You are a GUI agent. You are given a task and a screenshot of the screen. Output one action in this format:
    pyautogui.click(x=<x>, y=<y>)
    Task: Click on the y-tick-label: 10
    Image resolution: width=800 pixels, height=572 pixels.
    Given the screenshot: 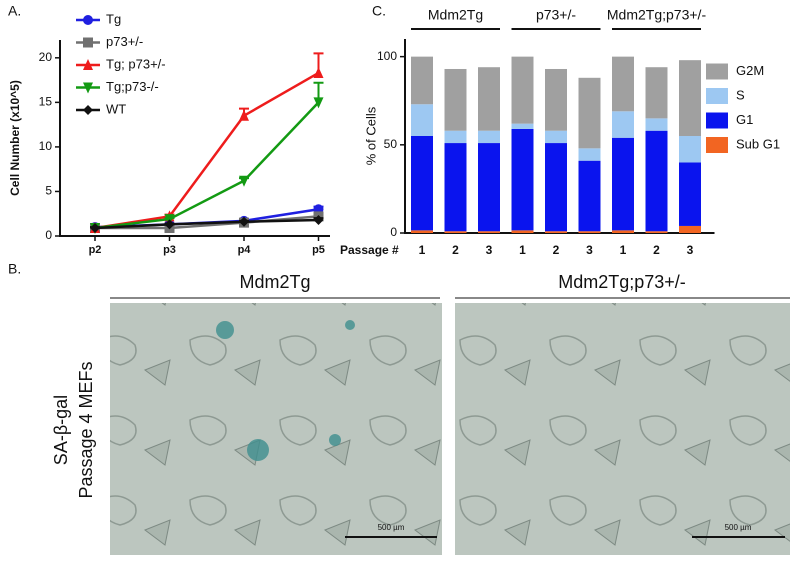 What is the action you would take?
    pyautogui.click(x=46, y=146)
    